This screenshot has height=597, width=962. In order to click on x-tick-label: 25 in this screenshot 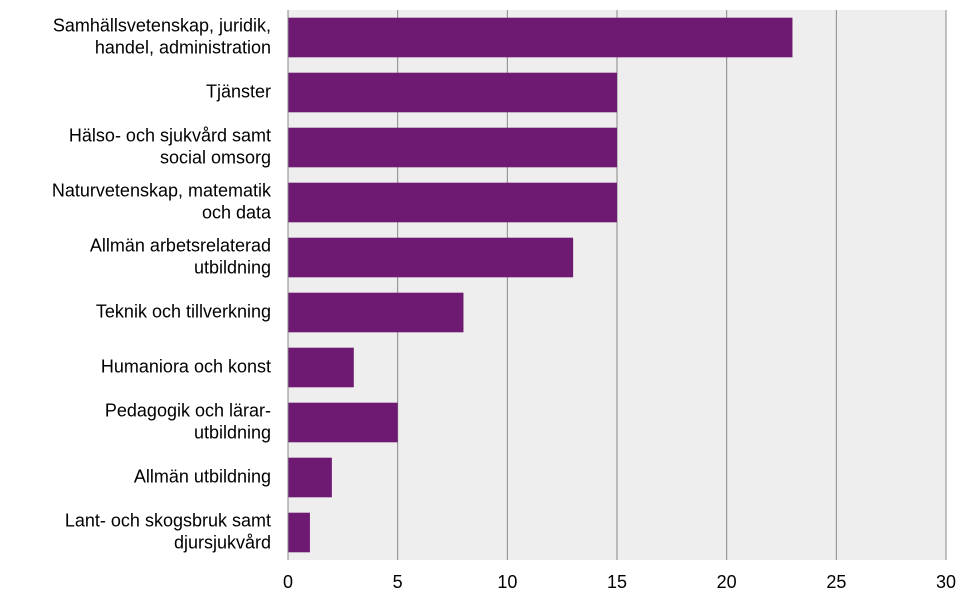, I will do `click(836, 582)`.